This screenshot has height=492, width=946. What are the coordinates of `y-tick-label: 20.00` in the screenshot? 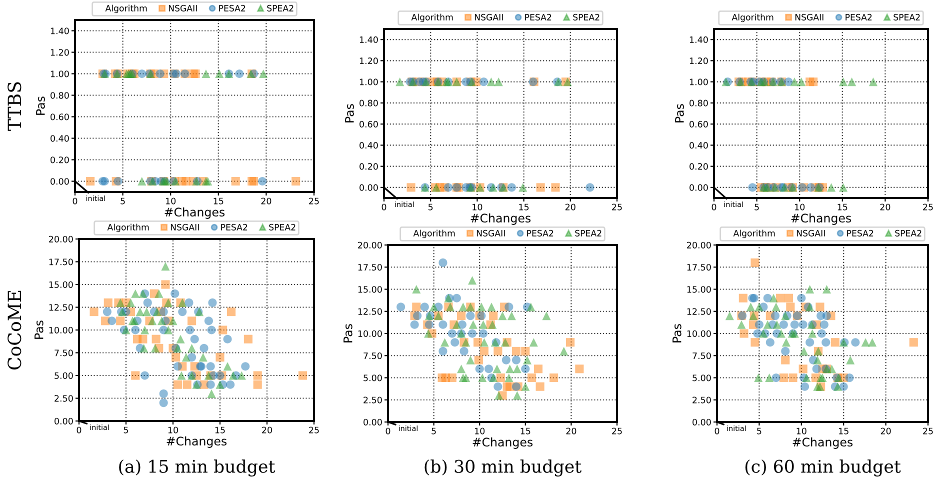 It's located at (370, 245).